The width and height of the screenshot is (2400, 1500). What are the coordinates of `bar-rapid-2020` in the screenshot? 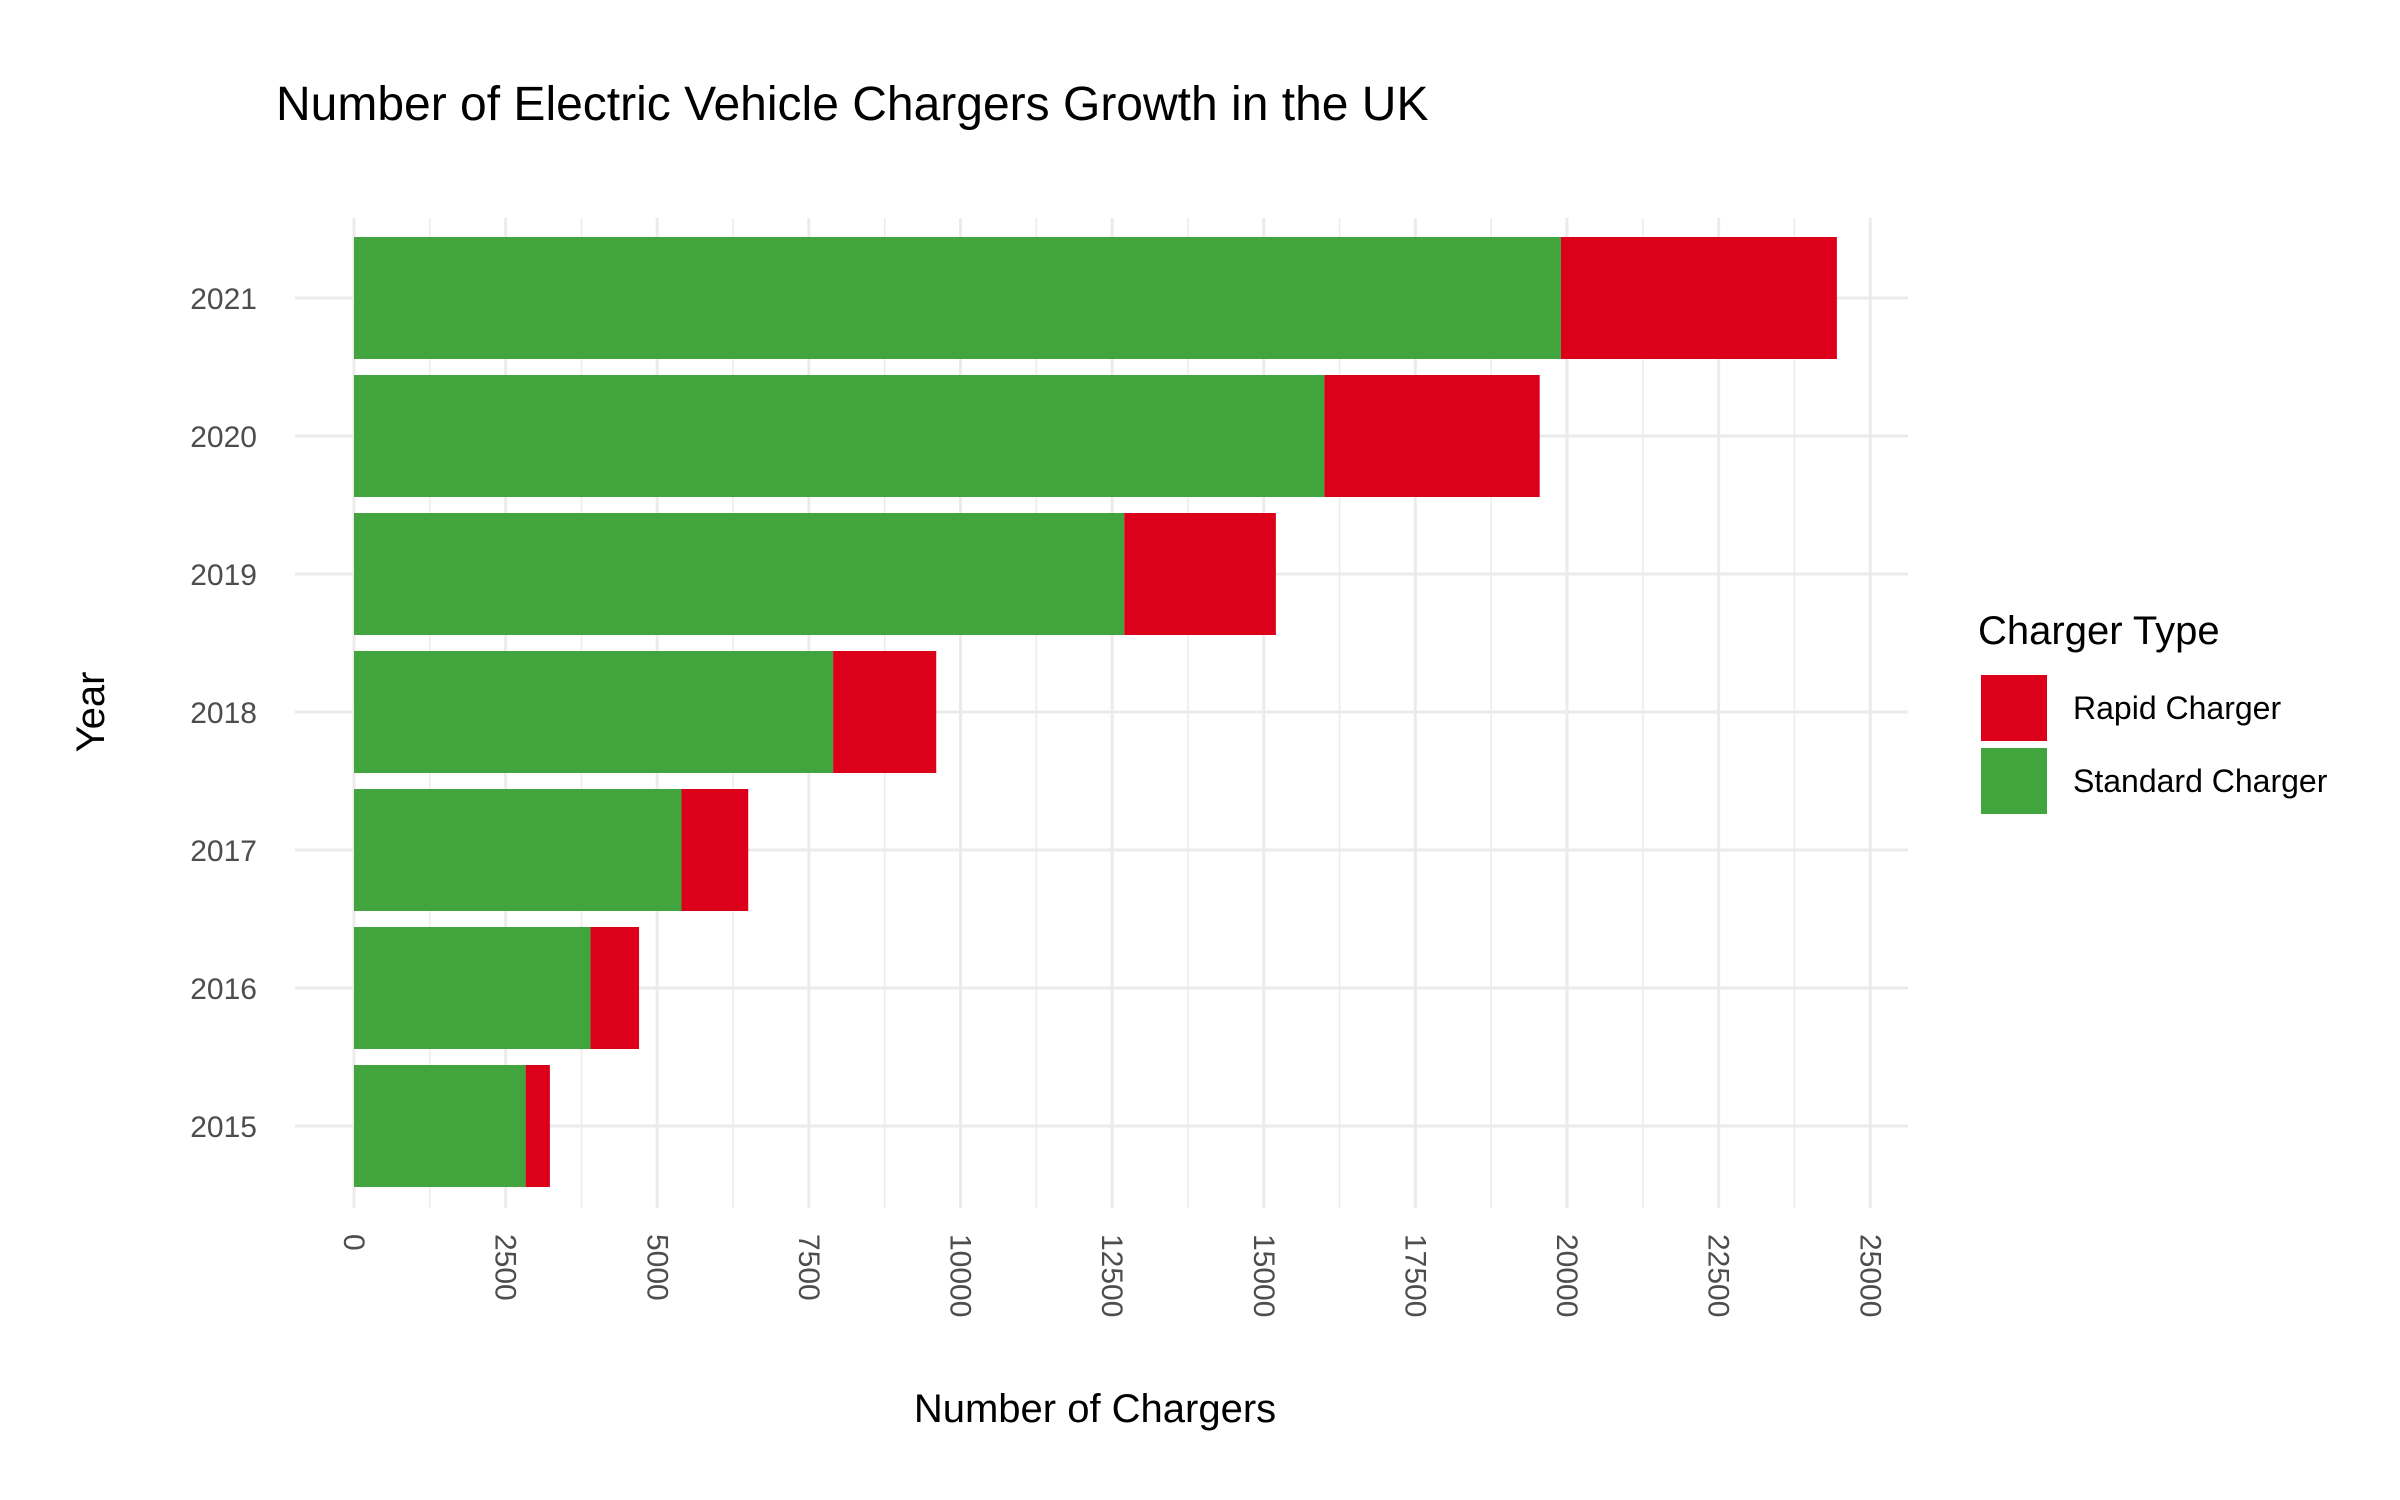 It's located at (1432, 436).